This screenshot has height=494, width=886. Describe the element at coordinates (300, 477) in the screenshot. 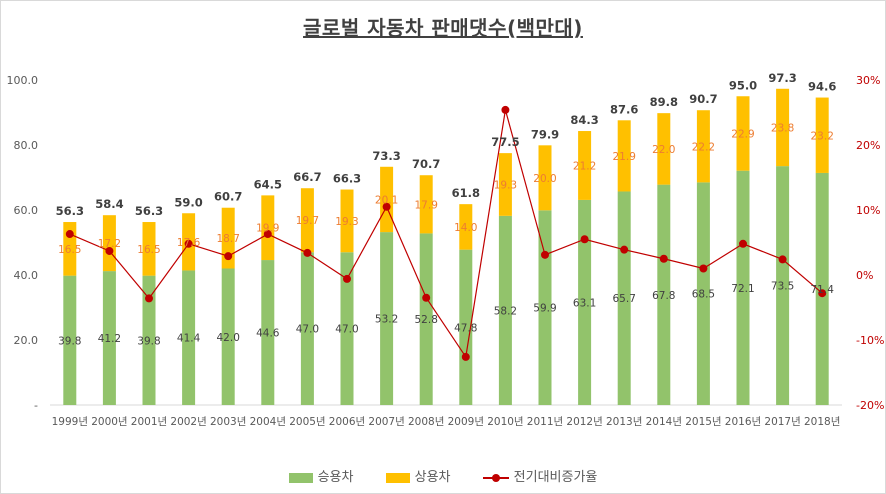

I see `legend-swatch-passenger` at that location.